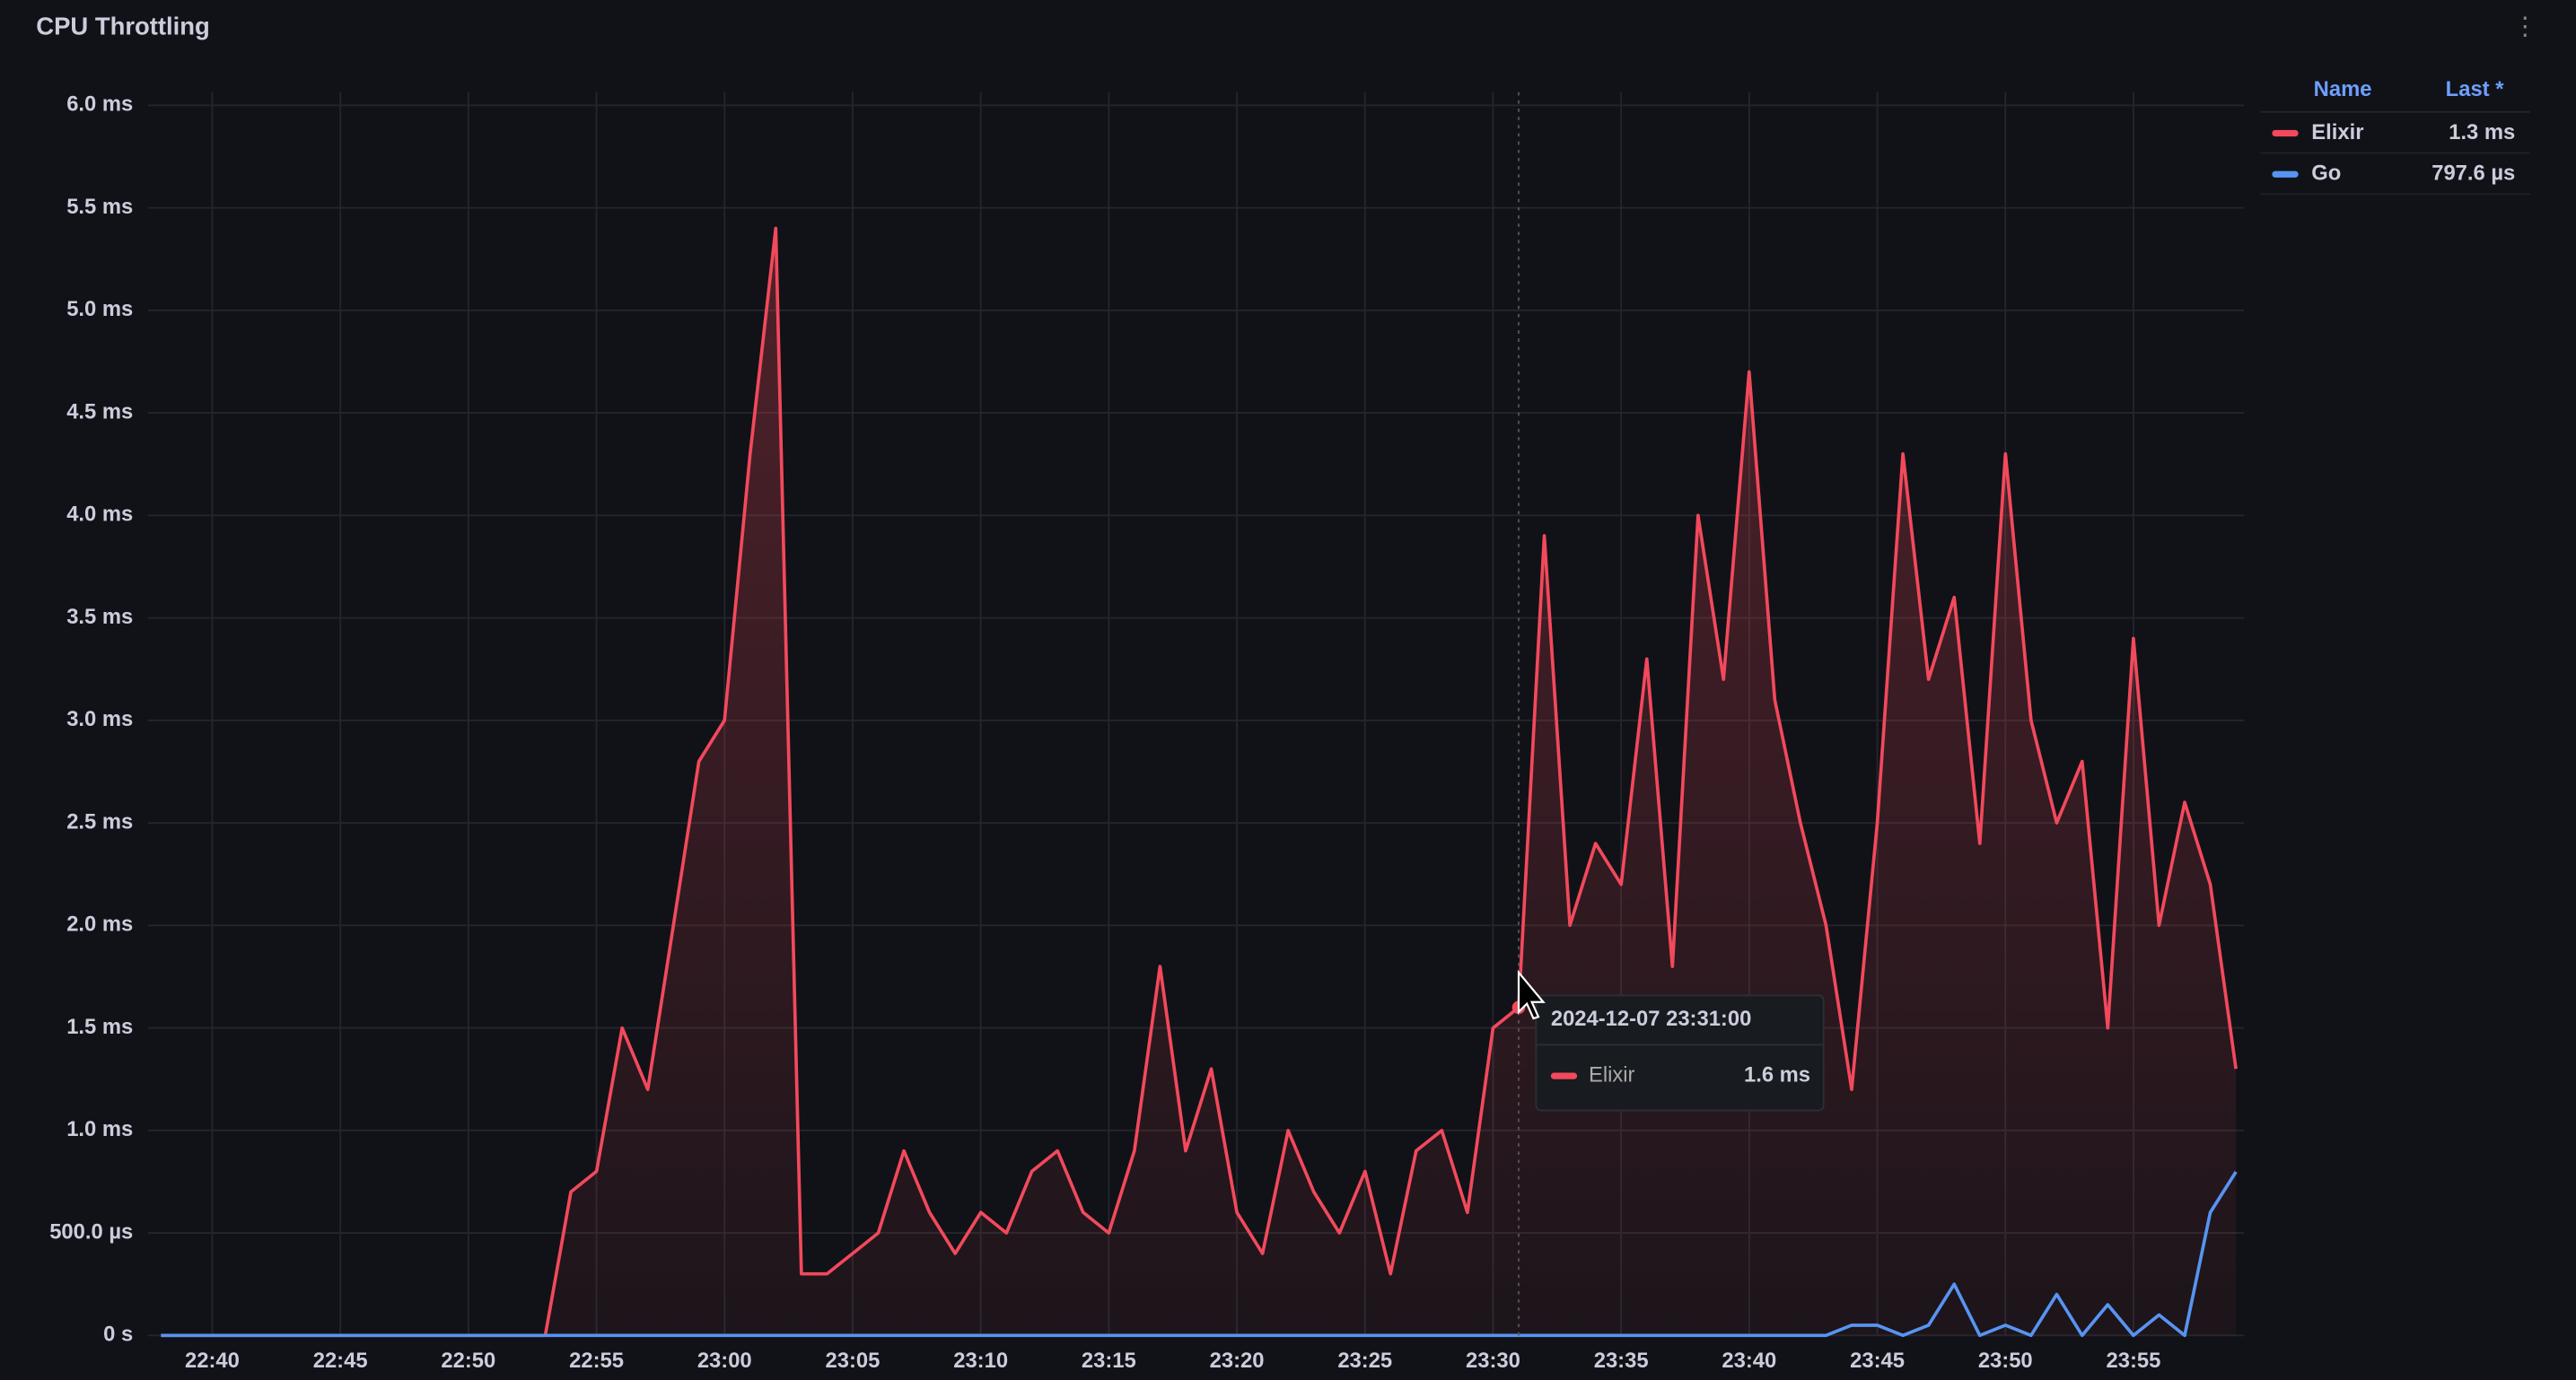  Describe the element at coordinates (1612, 1074) in the screenshot. I see `tooltip-series: Elixir` at that location.